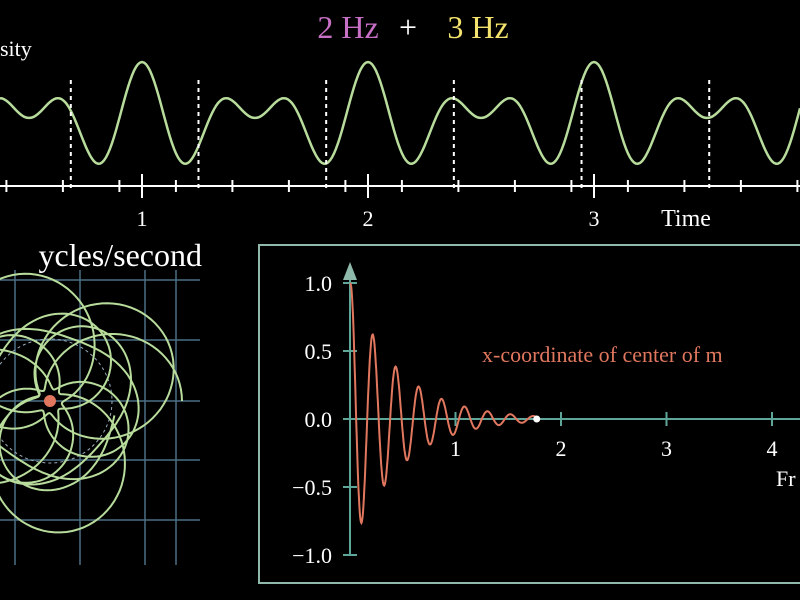 This screenshot has width=800, height=600. Describe the element at coordinates (50, 401) in the screenshot. I see `center-of-mass` at that location.